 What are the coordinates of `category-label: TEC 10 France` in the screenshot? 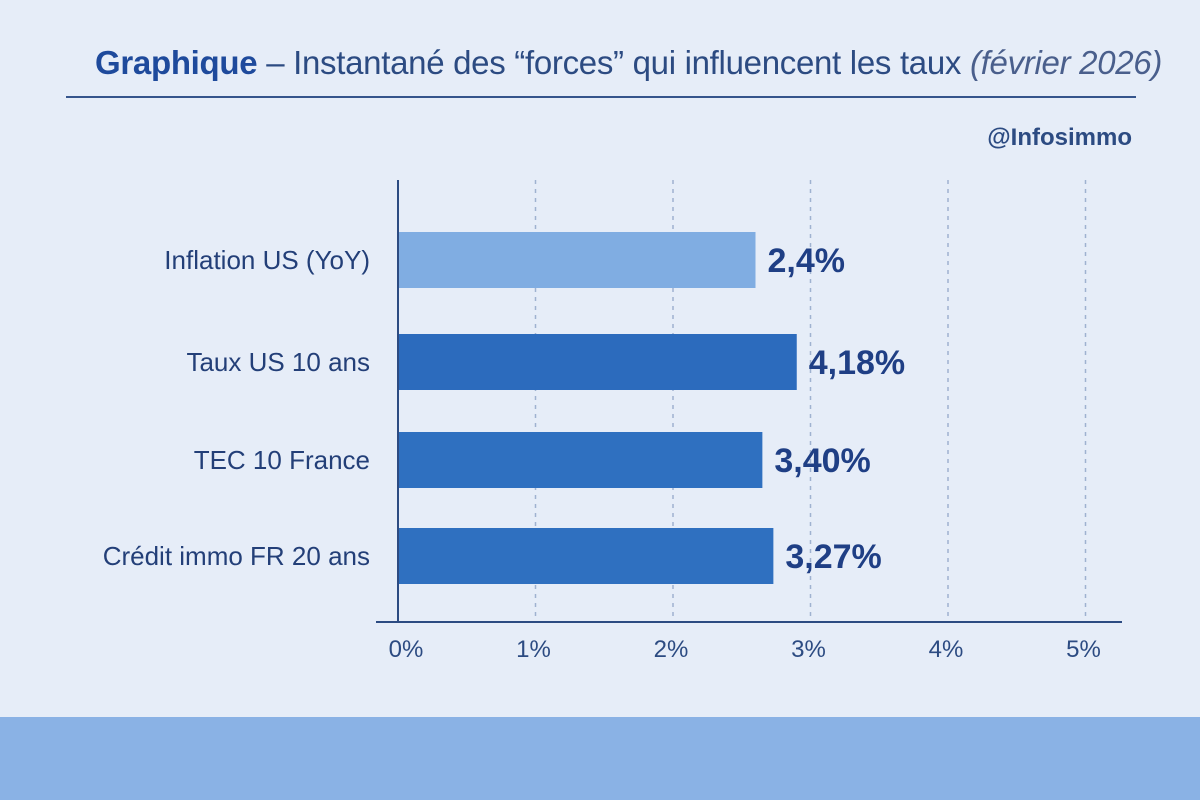 It's located at (282, 460).